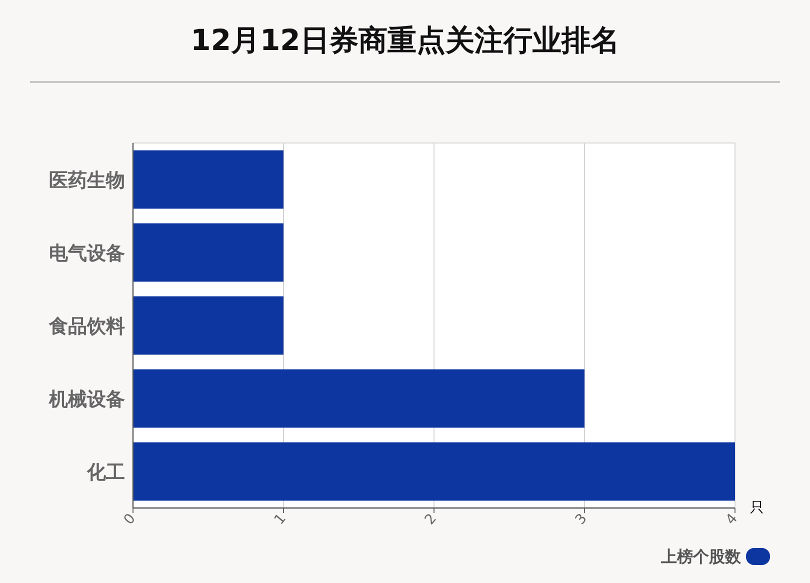 Image resolution: width=810 pixels, height=583 pixels. Describe the element at coordinates (129, 519) in the screenshot. I see `x-tick-label: 0` at that location.